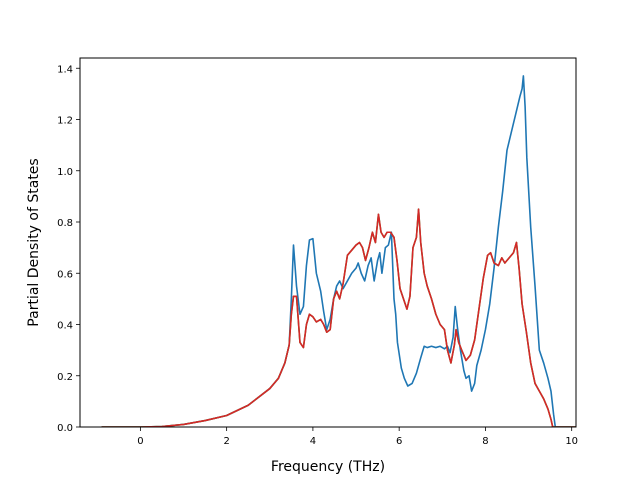 Image resolution: width=640 pixels, height=480 pixels. What do you see at coordinates (68, 249) in the screenshot?
I see `y-axis-ticks: 0.0 0.2 0.4 0.6 0.8 1.0 1.2 1.4` at bounding box center [68, 249].